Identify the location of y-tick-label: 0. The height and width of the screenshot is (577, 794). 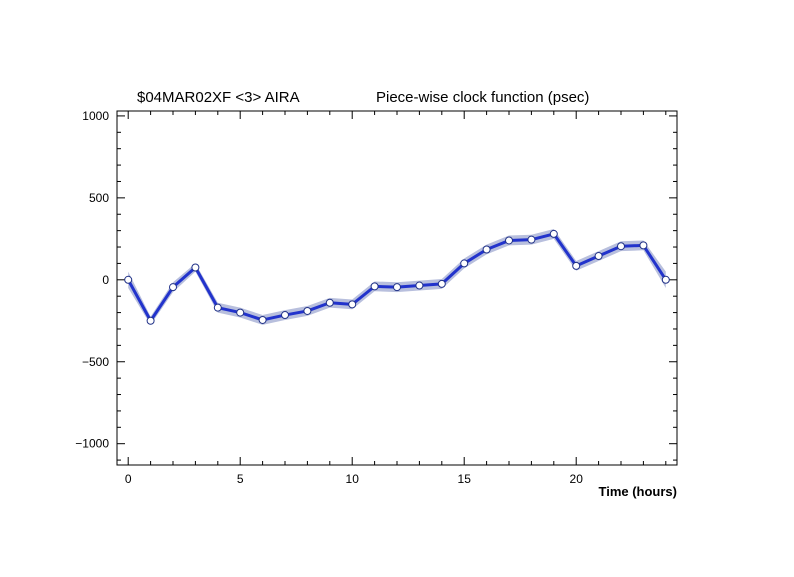
(105, 280).